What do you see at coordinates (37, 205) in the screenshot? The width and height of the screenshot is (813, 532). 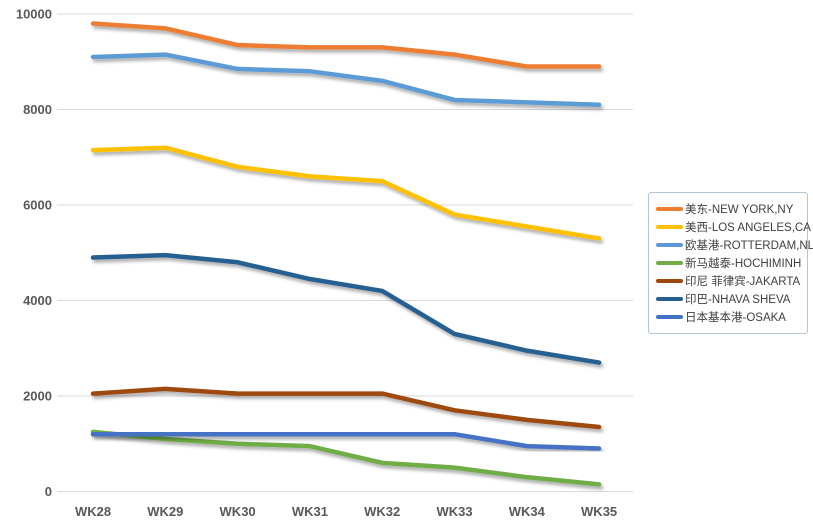 I see `y-axis-tick-label: 6000` at bounding box center [37, 205].